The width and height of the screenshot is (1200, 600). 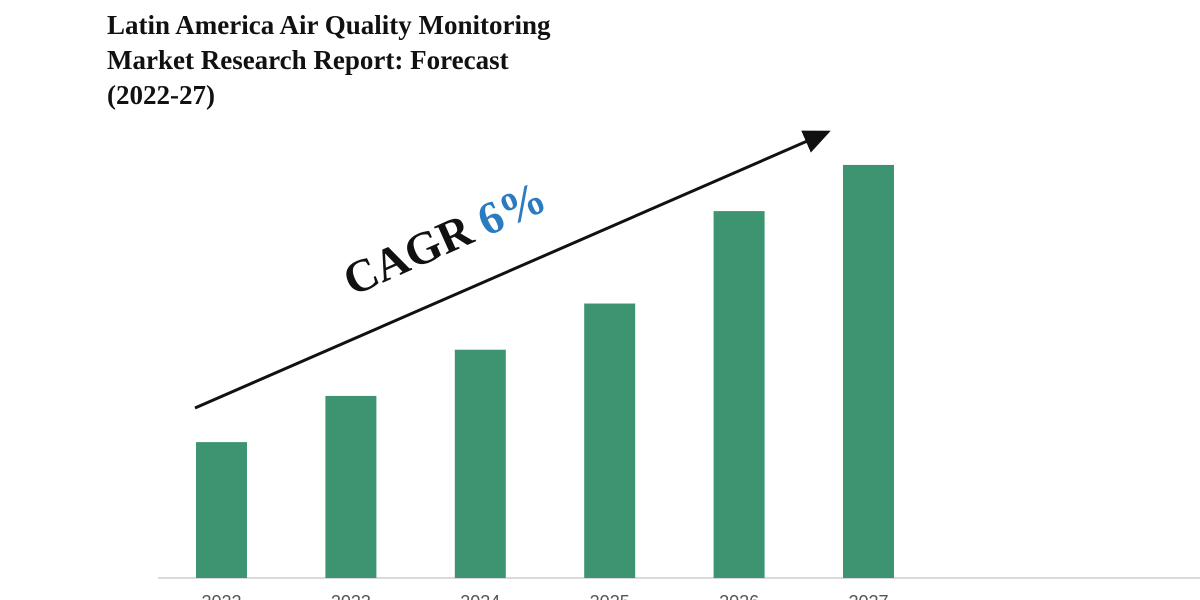 What do you see at coordinates (868, 596) in the screenshot?
I see `x-tick-label: 2027` at bounding box center [868, 596].